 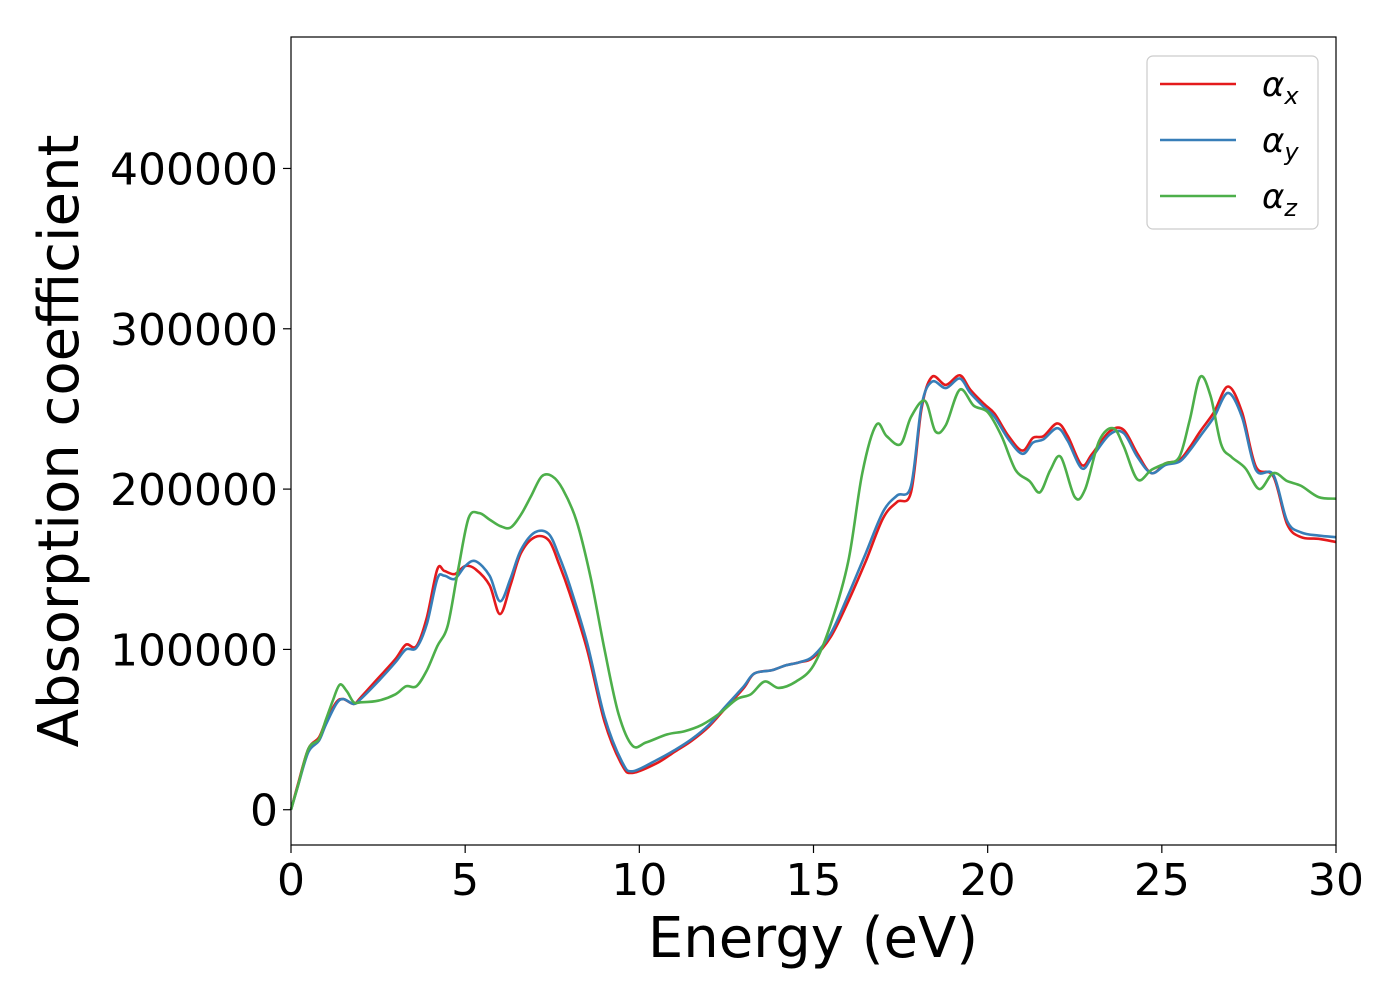 What do you see at coordinates (1336, 880) in the screenshot?
I see `x-tick-label: 30` at bounding box center [1336, 880].